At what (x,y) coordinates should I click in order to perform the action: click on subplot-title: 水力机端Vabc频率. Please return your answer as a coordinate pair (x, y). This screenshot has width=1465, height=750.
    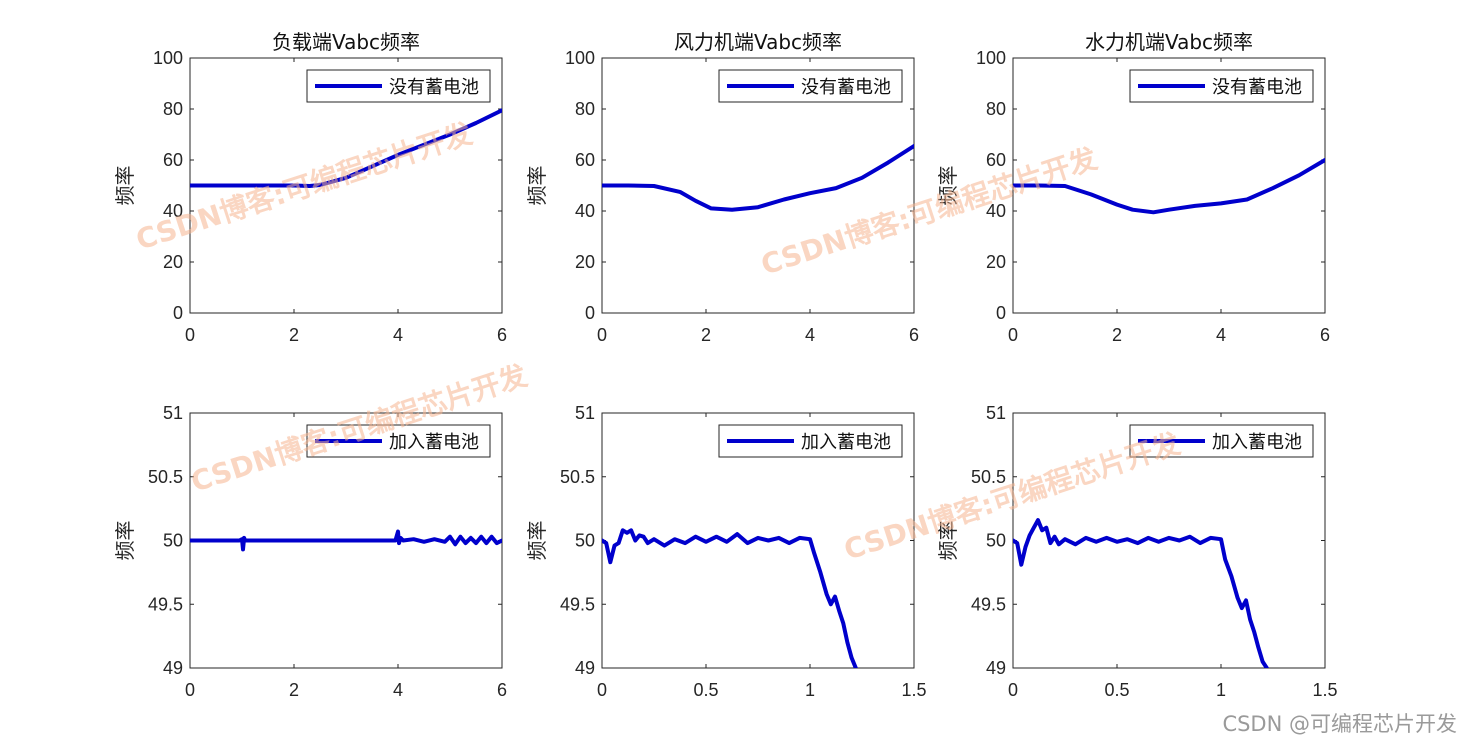
    Looking at the image, I should click on (1169, 42).